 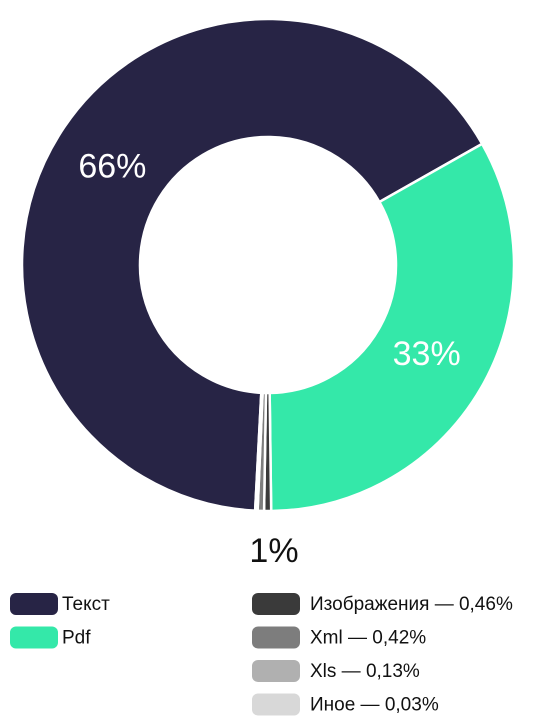 I want to click on legend-label: Текст, so click(x=86, y=604).